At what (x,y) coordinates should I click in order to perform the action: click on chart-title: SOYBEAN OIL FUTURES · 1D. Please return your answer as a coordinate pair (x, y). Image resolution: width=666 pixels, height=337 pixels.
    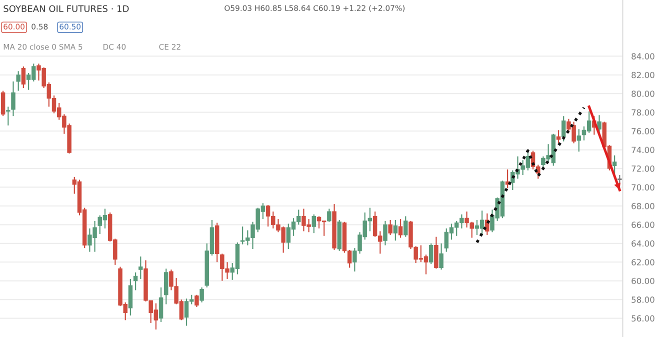
    Looking at the image, I should click on (66, 8).